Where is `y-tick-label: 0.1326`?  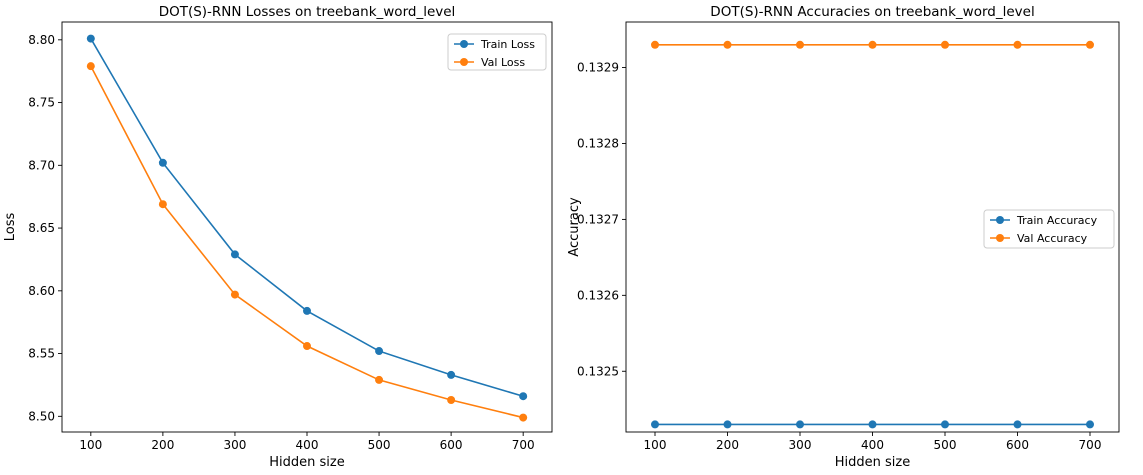
y-tick-label: 0.1326 is located at coordinates (598, 295).